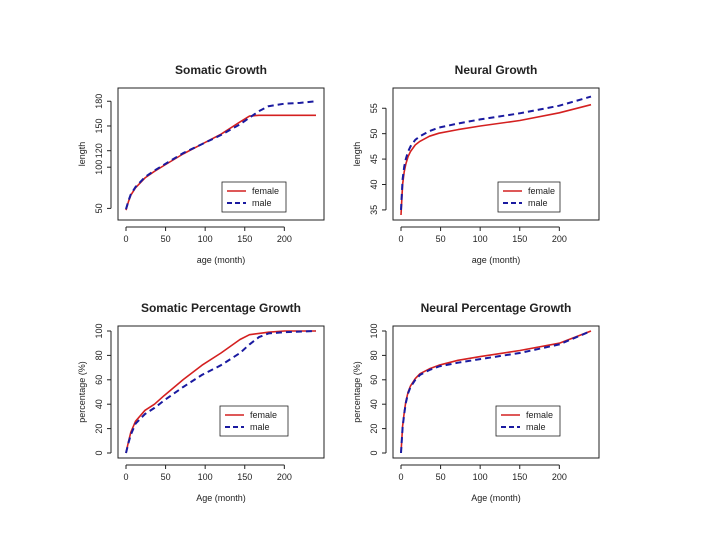  What do you see at coordinates (99, 125) in the screenshot?
I see `y-tick-label: 150` at bounding box center [99, 125].